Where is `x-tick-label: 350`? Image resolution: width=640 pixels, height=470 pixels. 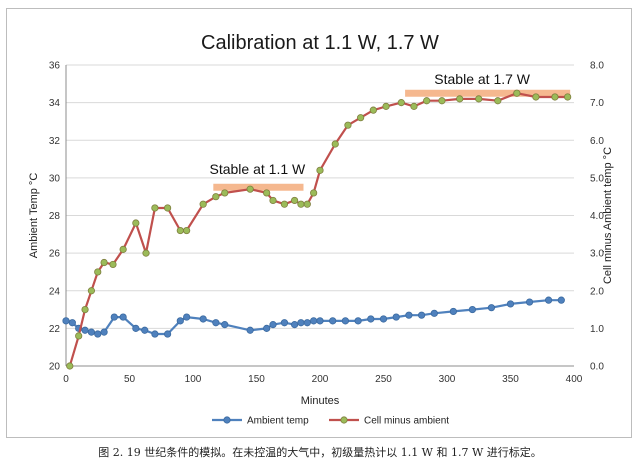
x-tick-label: 350 is located at coordinates (510, 379).